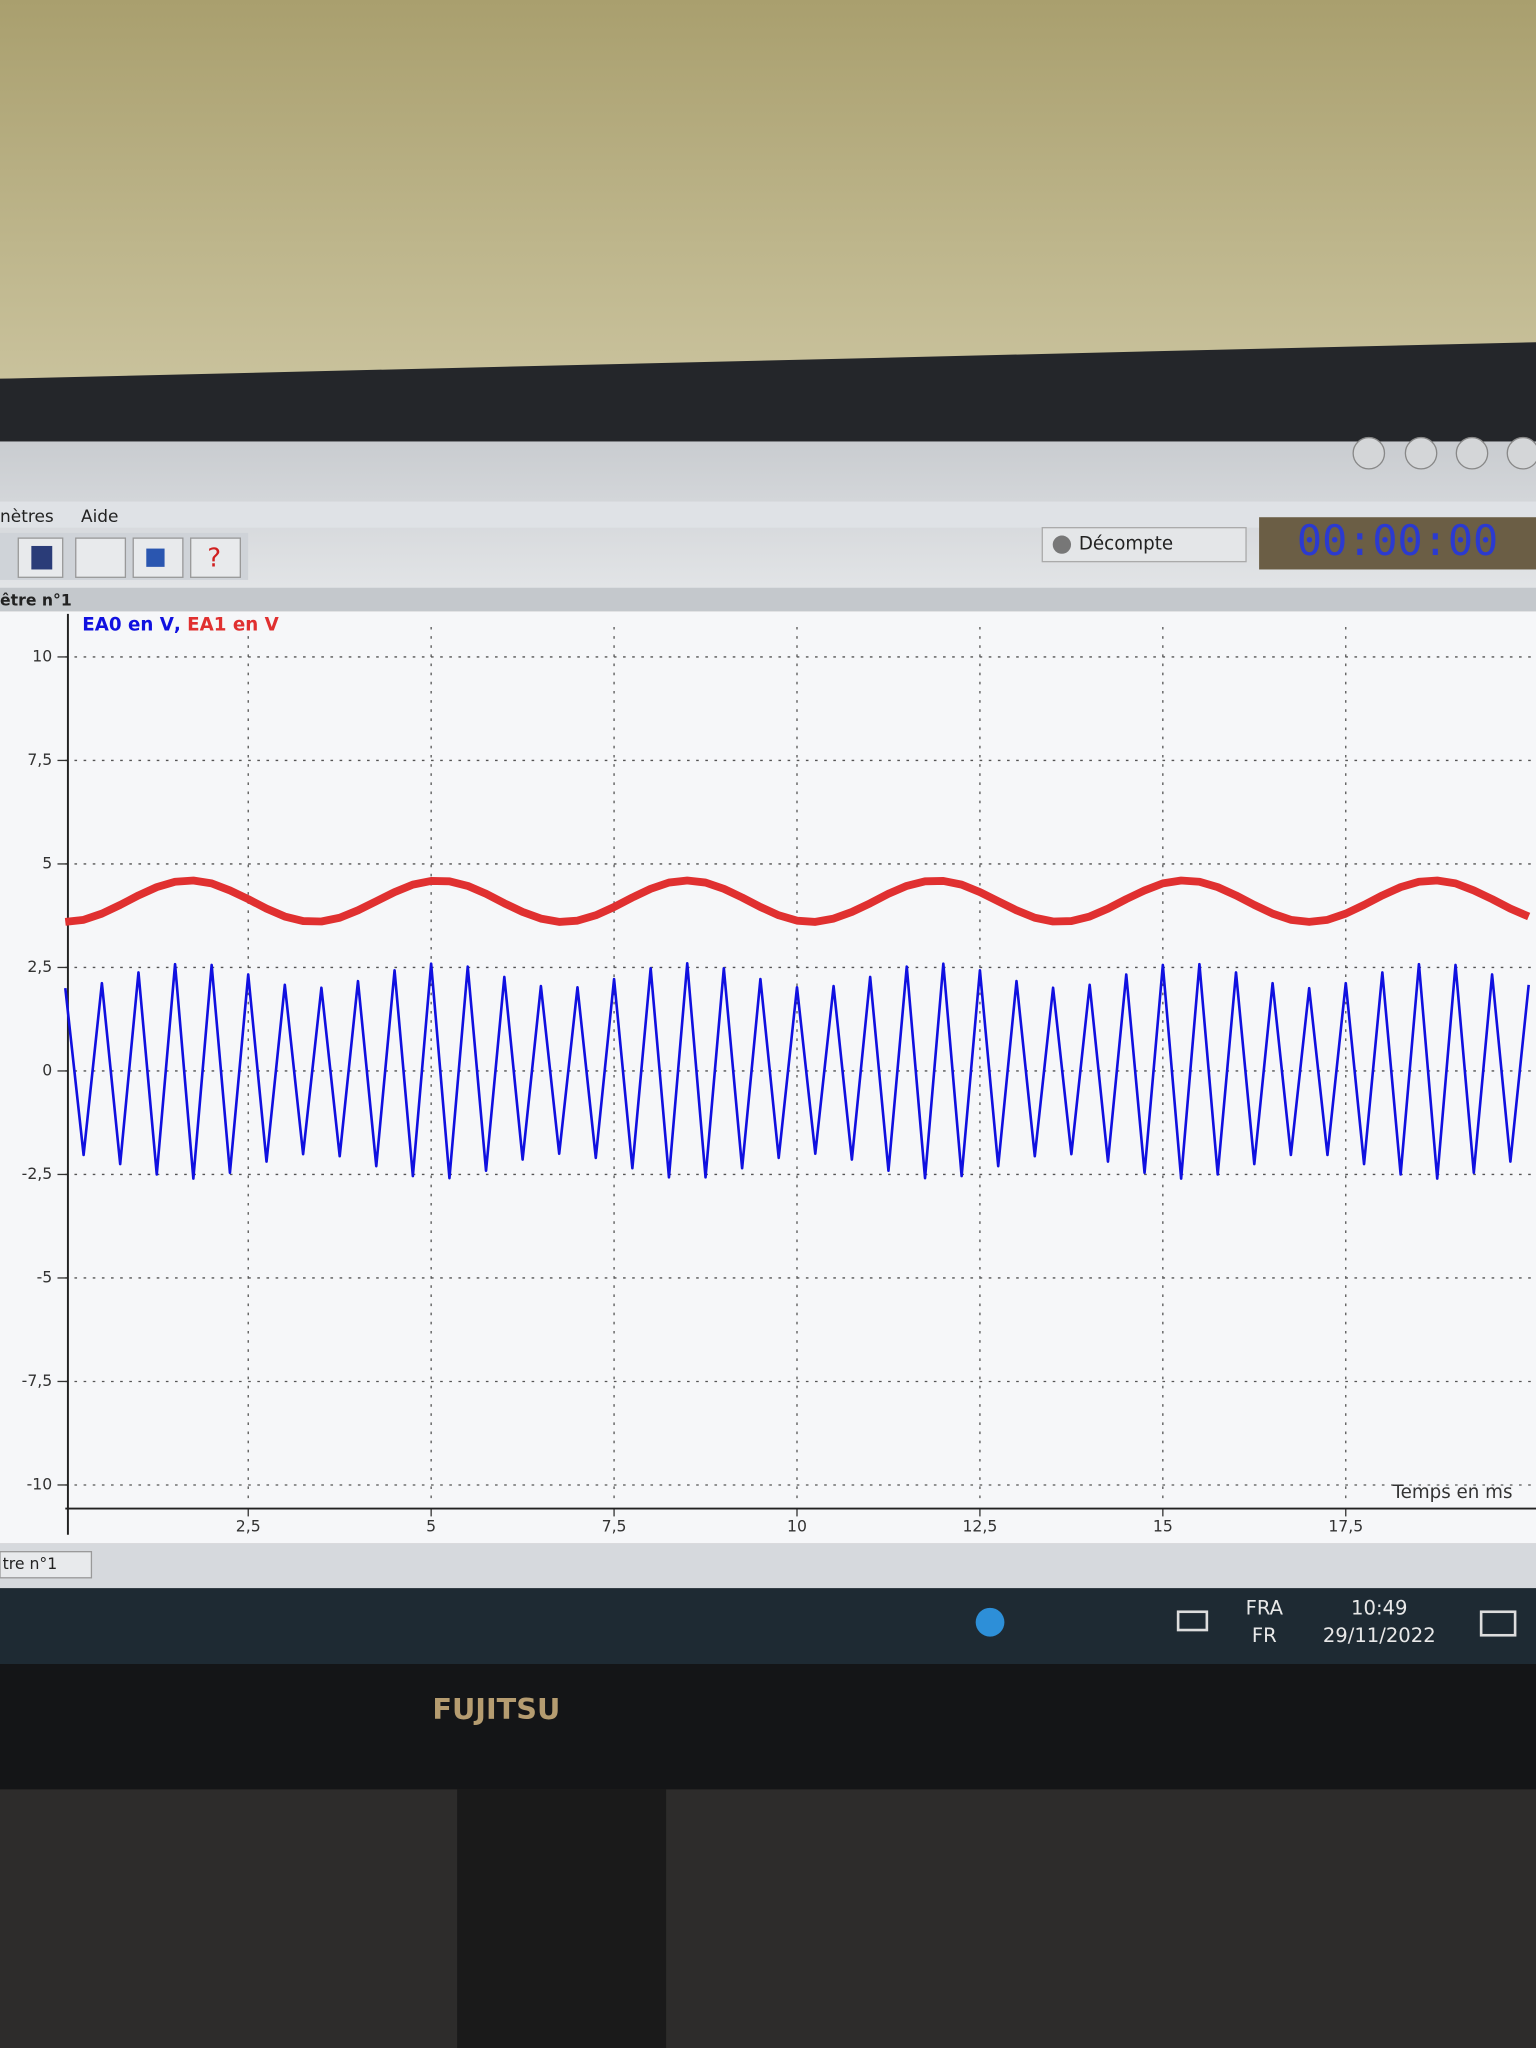 The width and height of the screenshot is (1536, 2048). What do you see at coordinates (39, 966) in the screenshot?
I see `y-tick-label: 2,5` at bounding box center [39, 966].